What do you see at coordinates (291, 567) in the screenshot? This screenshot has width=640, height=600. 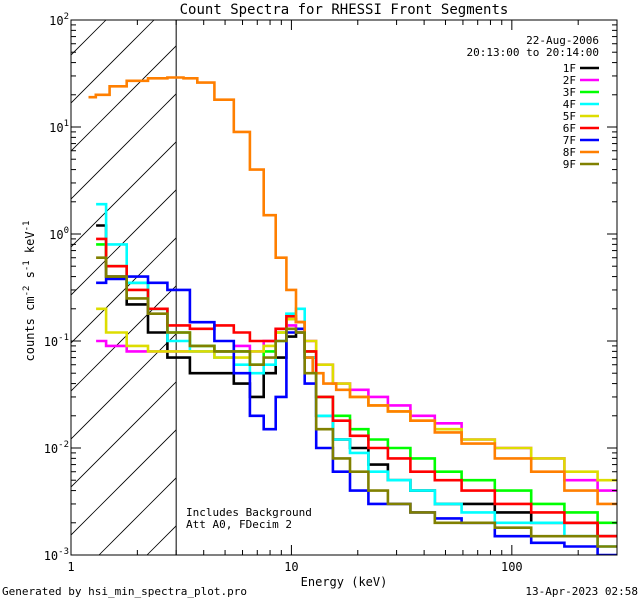 I see `x-tick-label: 10` at bounding box center [291, 567].